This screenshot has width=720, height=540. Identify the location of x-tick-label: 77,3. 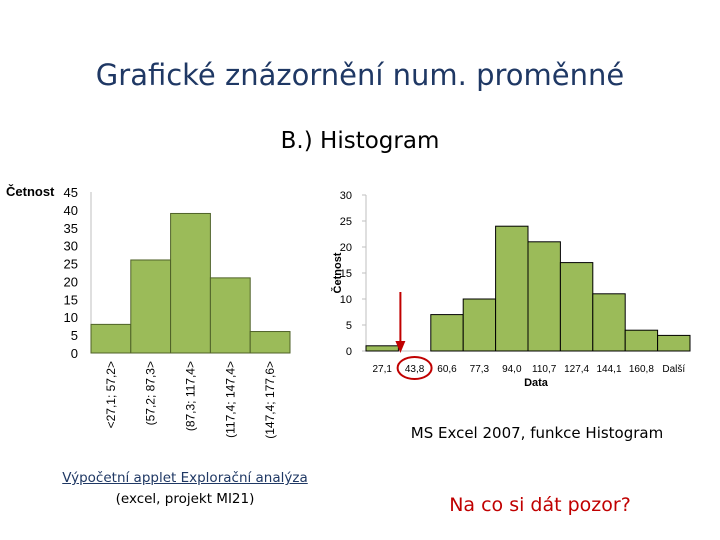
(480, 369).